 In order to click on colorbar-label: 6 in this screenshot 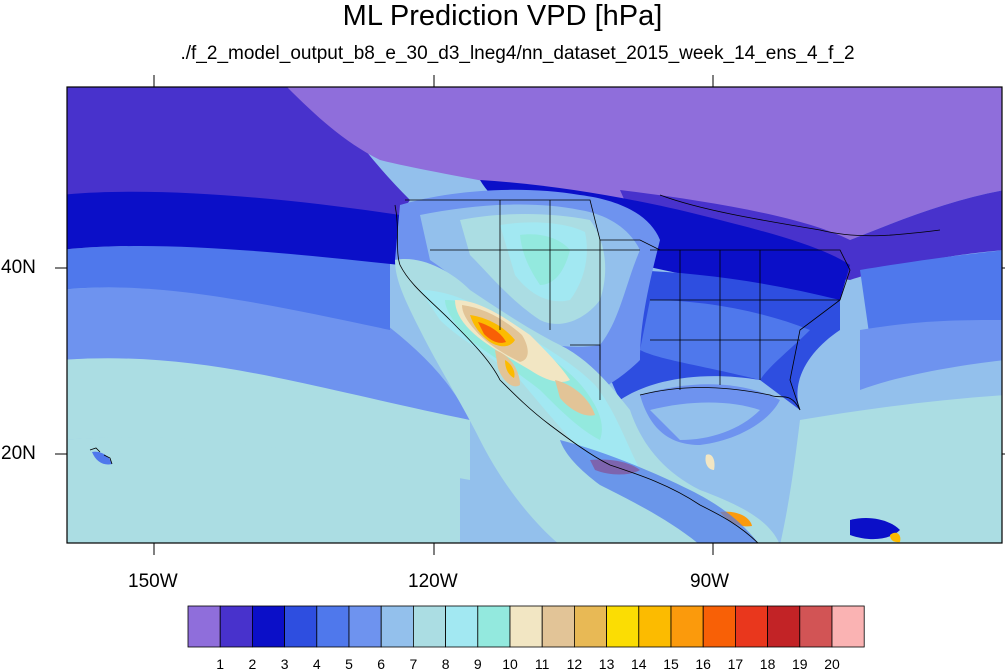, I will do `click(381, 664)`.